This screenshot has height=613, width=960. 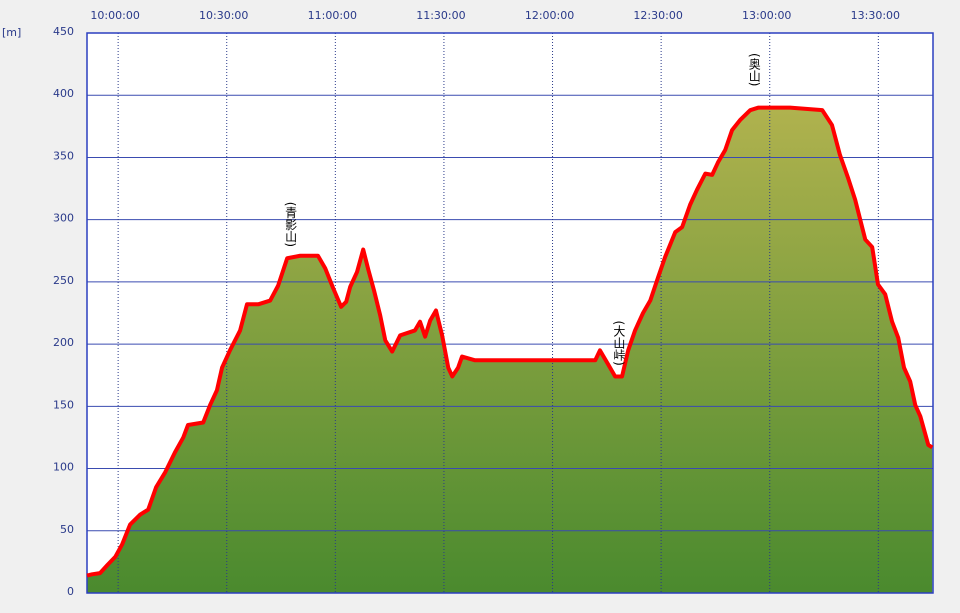 What do you see at coordinates (291, 224) in the screenshot?
I see `annotation: (青影山)` at bounding box center [291, 224].